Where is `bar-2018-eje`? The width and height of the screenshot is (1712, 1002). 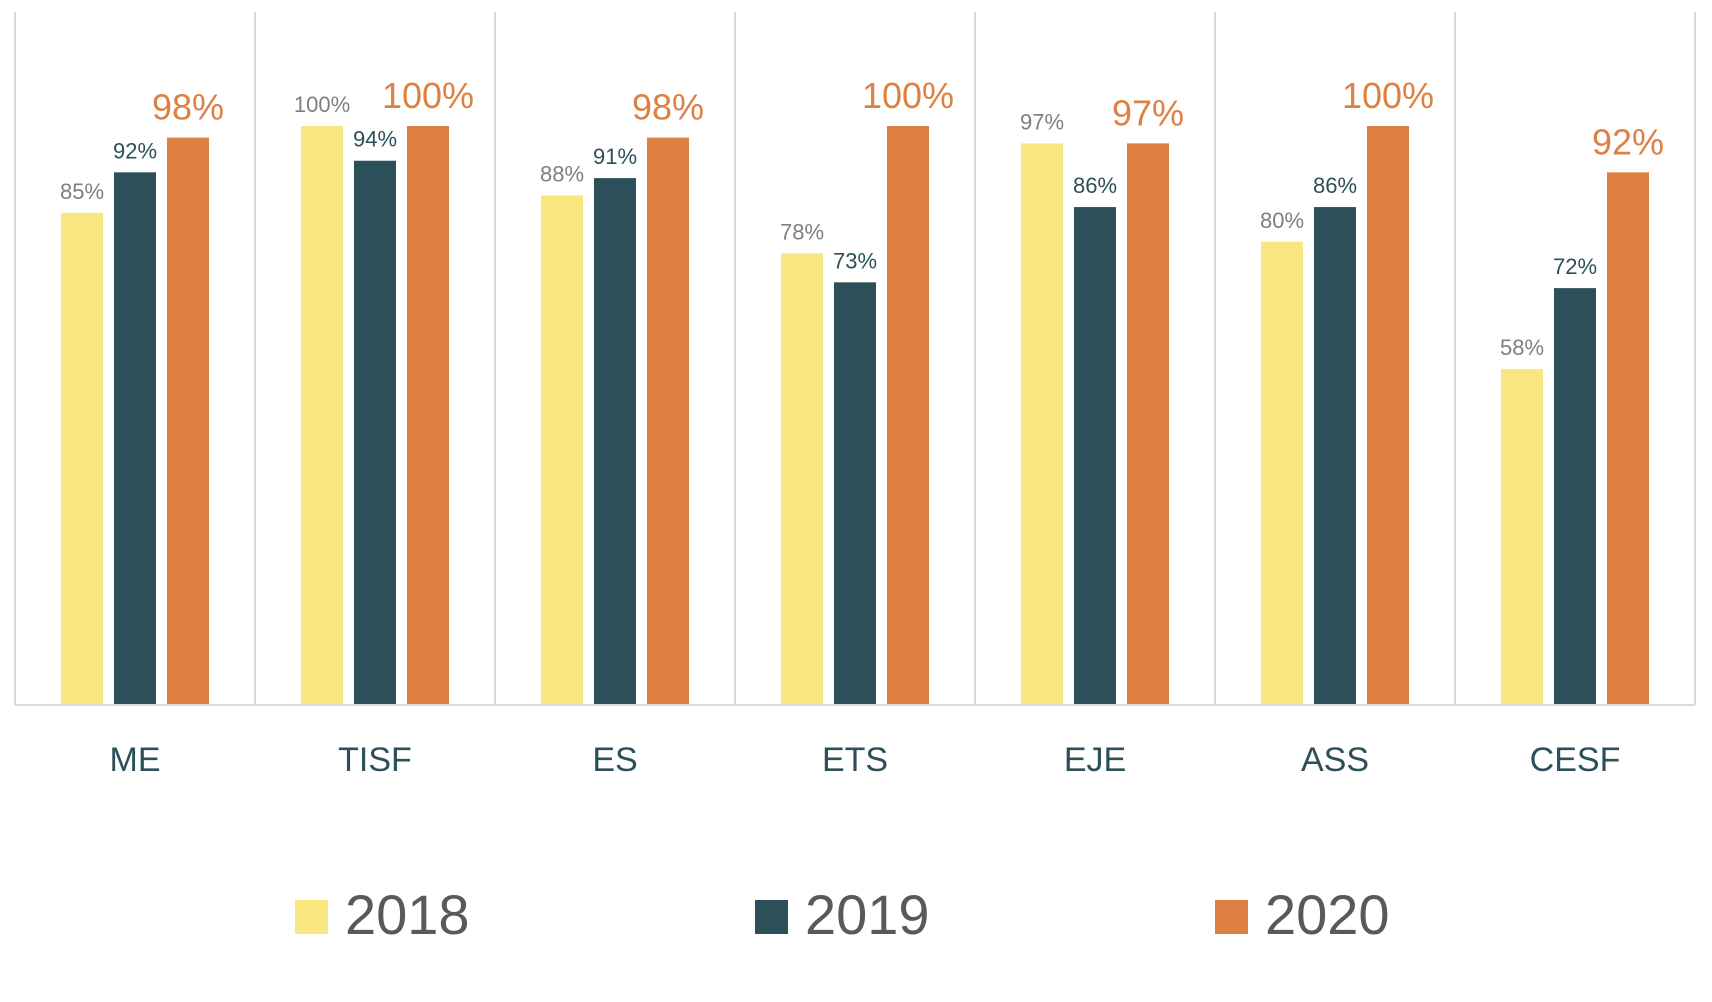
bar-2018-eje is located at coordinates (1042, 424).